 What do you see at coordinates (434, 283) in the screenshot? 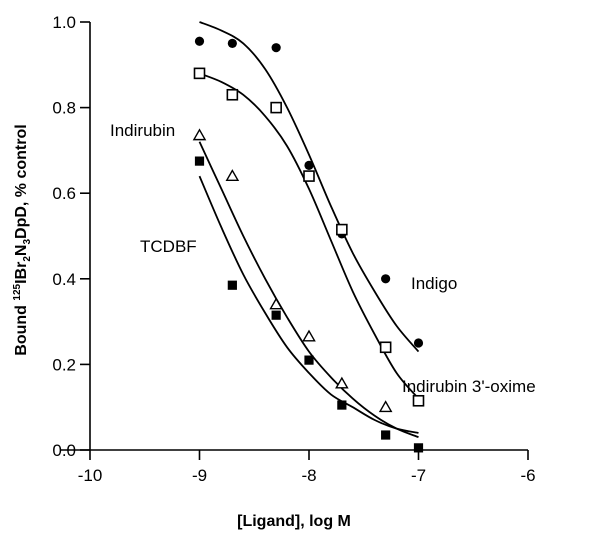
I see `label-indigo: Indigo` at bounding box center [434, 283].